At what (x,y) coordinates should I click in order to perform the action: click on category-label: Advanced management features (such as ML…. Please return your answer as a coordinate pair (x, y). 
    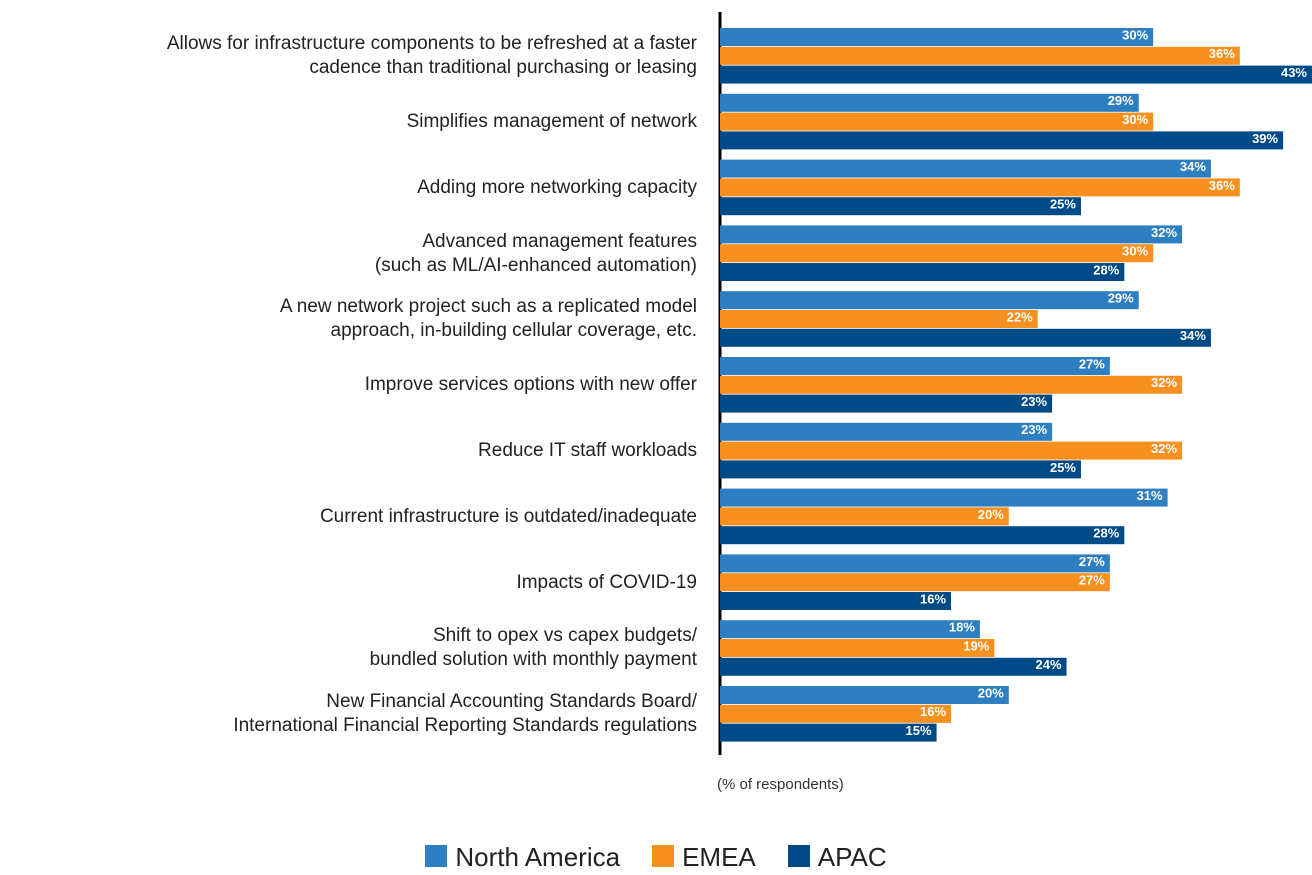
    Looking at the image, I should click on (535, 253).